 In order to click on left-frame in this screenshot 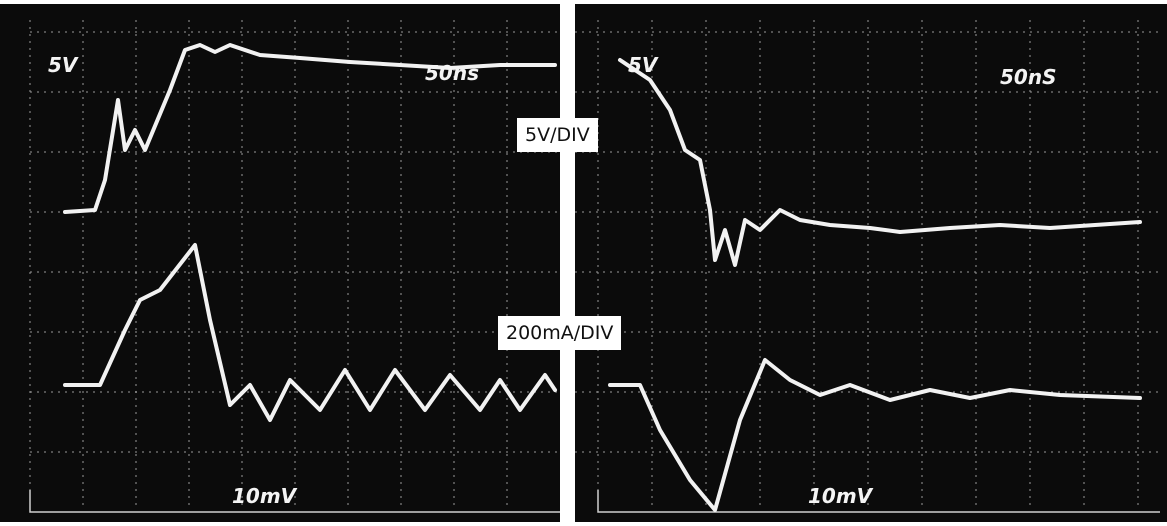, I will do `click(294, 501)`.